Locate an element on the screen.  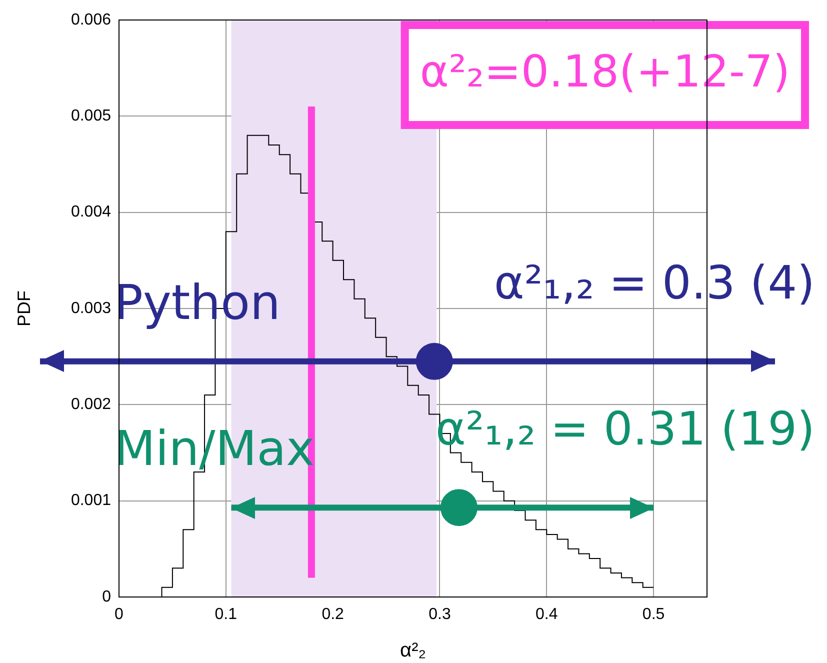
y-tick-label: 0.006 is located at coordinates (91, 19).